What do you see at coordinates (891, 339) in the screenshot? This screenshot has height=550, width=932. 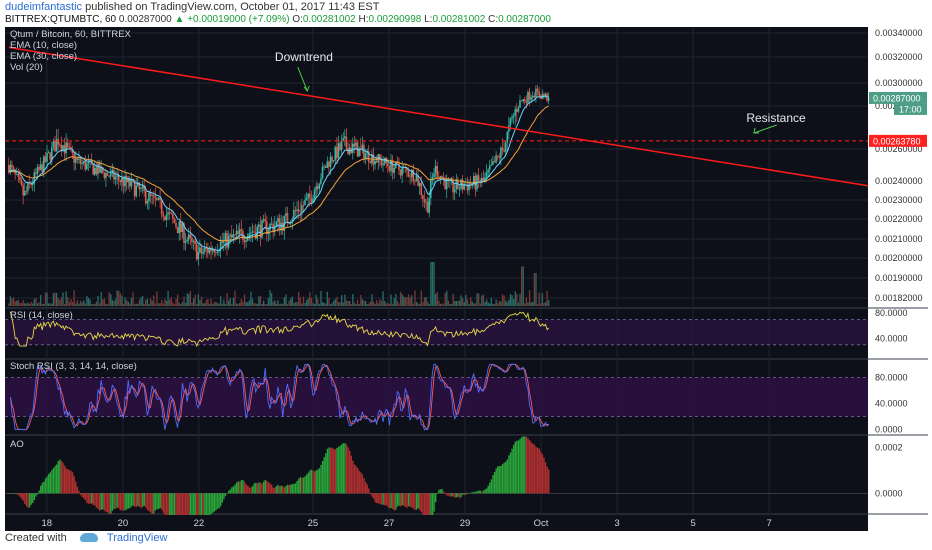 I see `rsi-tick-label: 40.0000` at bounding box center [891, 339].